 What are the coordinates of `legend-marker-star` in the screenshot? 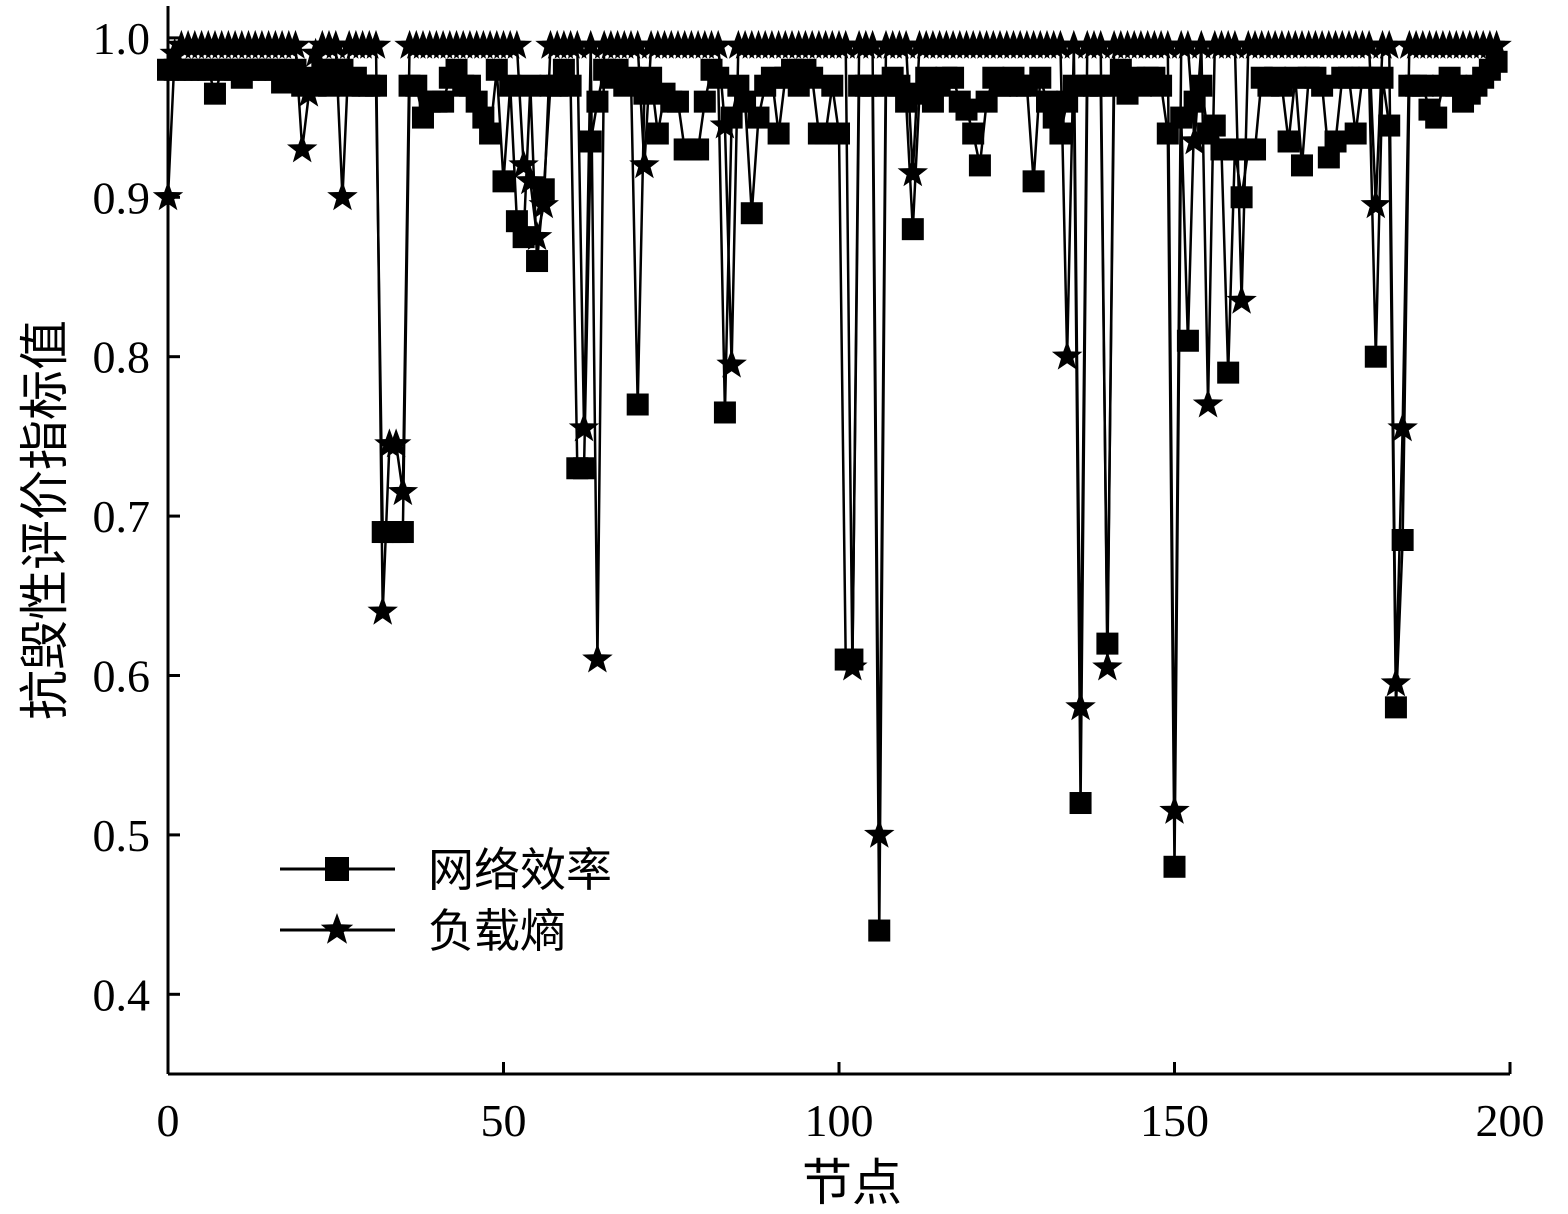 It's located at (337, 928).